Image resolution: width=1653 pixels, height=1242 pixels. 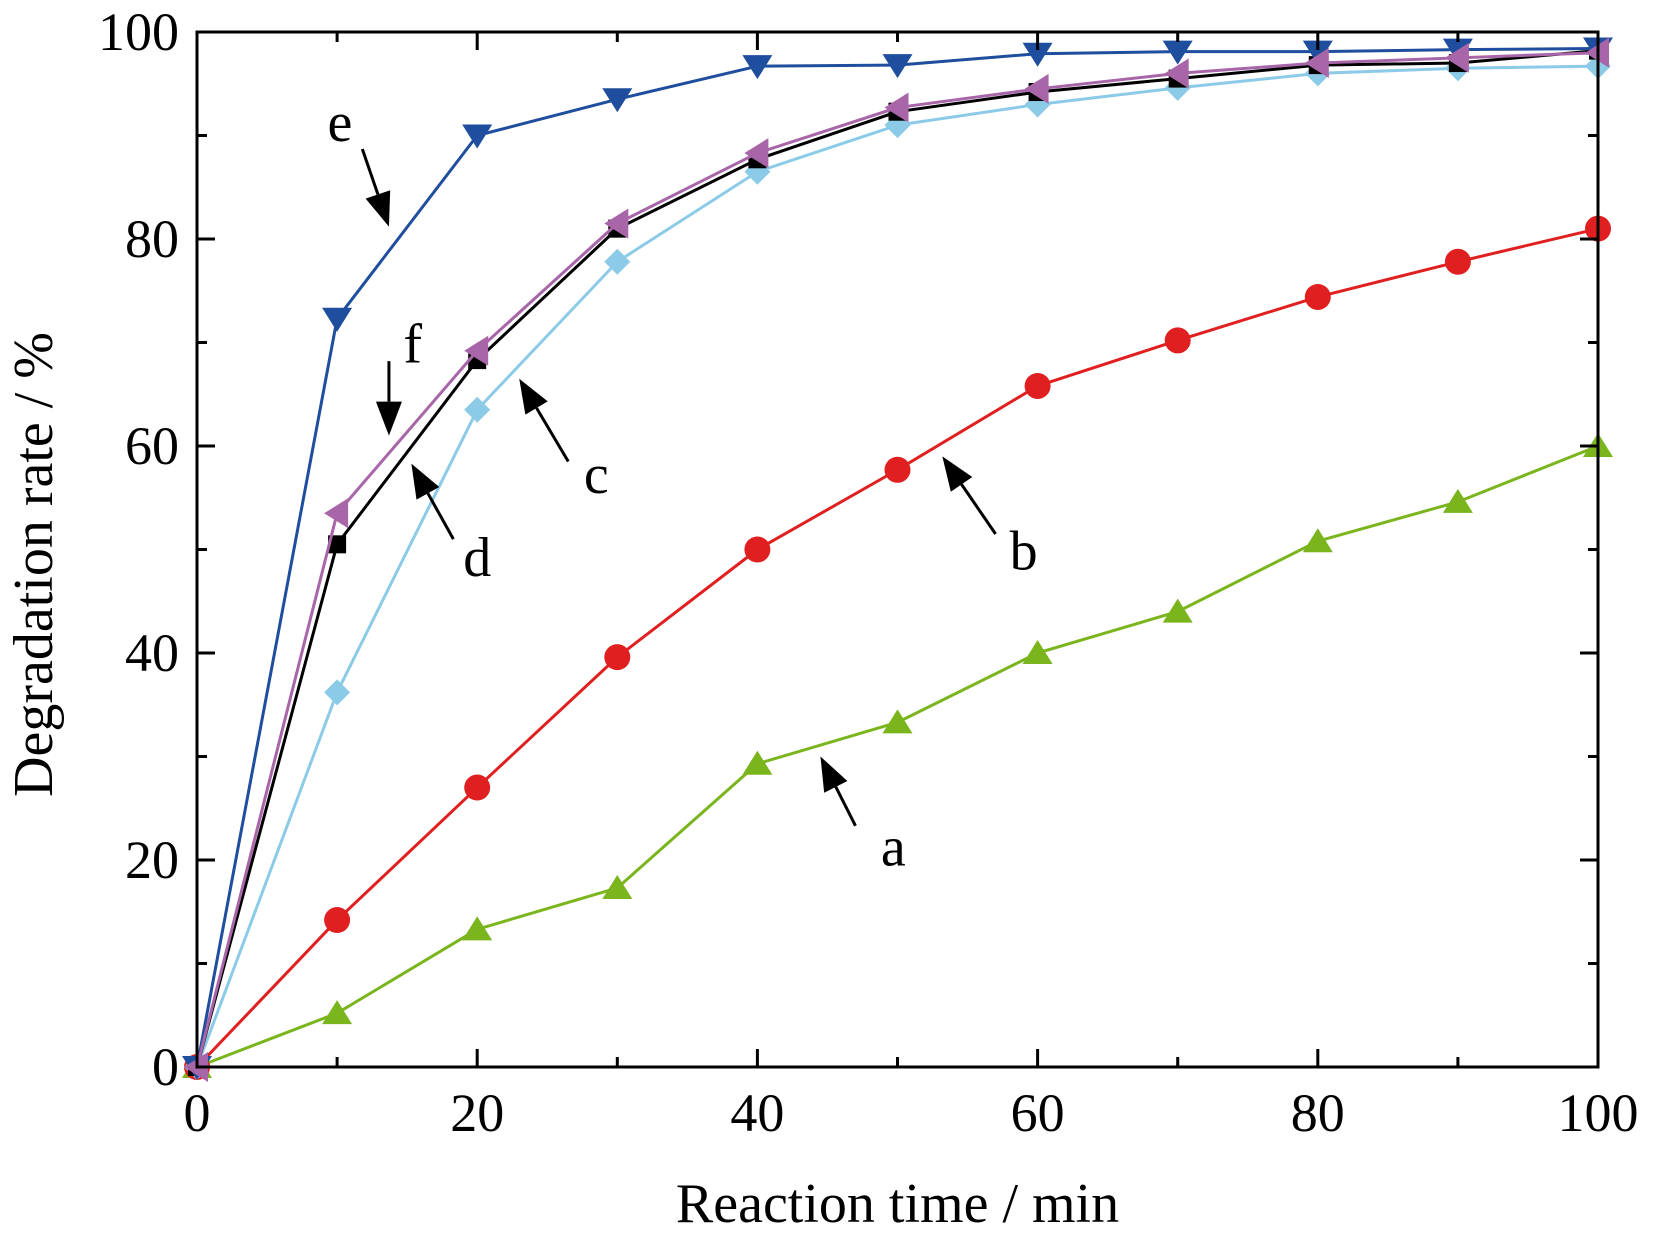 I want to click on y-axis-title: Degradation rate / %, so click(x=34, y=564).